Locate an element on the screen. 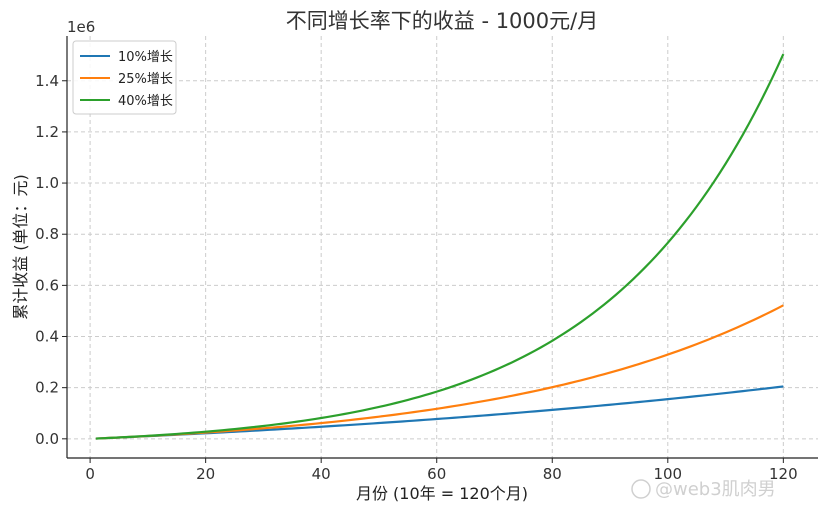 The width and height of the screenshot is (829, 514). legend: 10%增长 25%增长 40%增长 is located at coordinates (124, 77).